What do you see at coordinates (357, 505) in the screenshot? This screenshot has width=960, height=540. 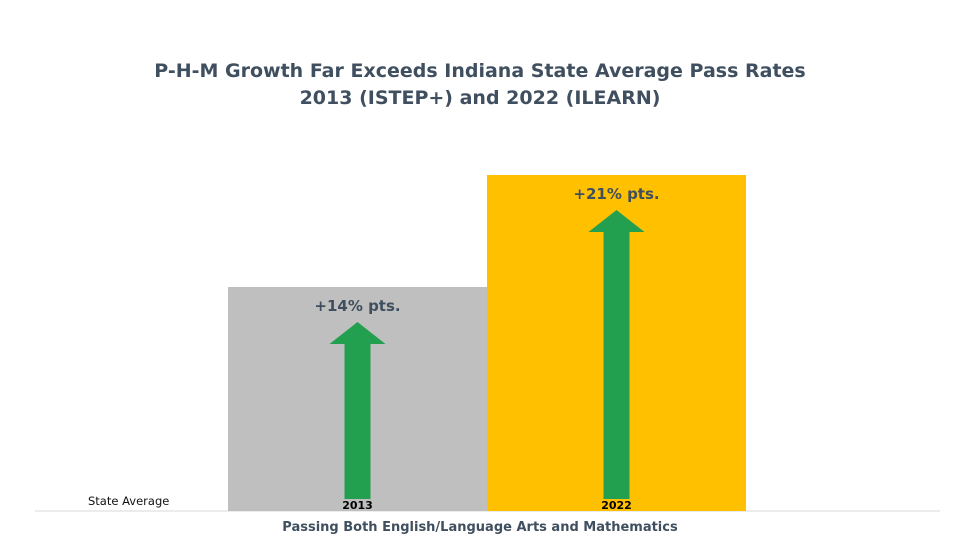 I see `category-label-2013: 2013` at bounding box center [357, 505].